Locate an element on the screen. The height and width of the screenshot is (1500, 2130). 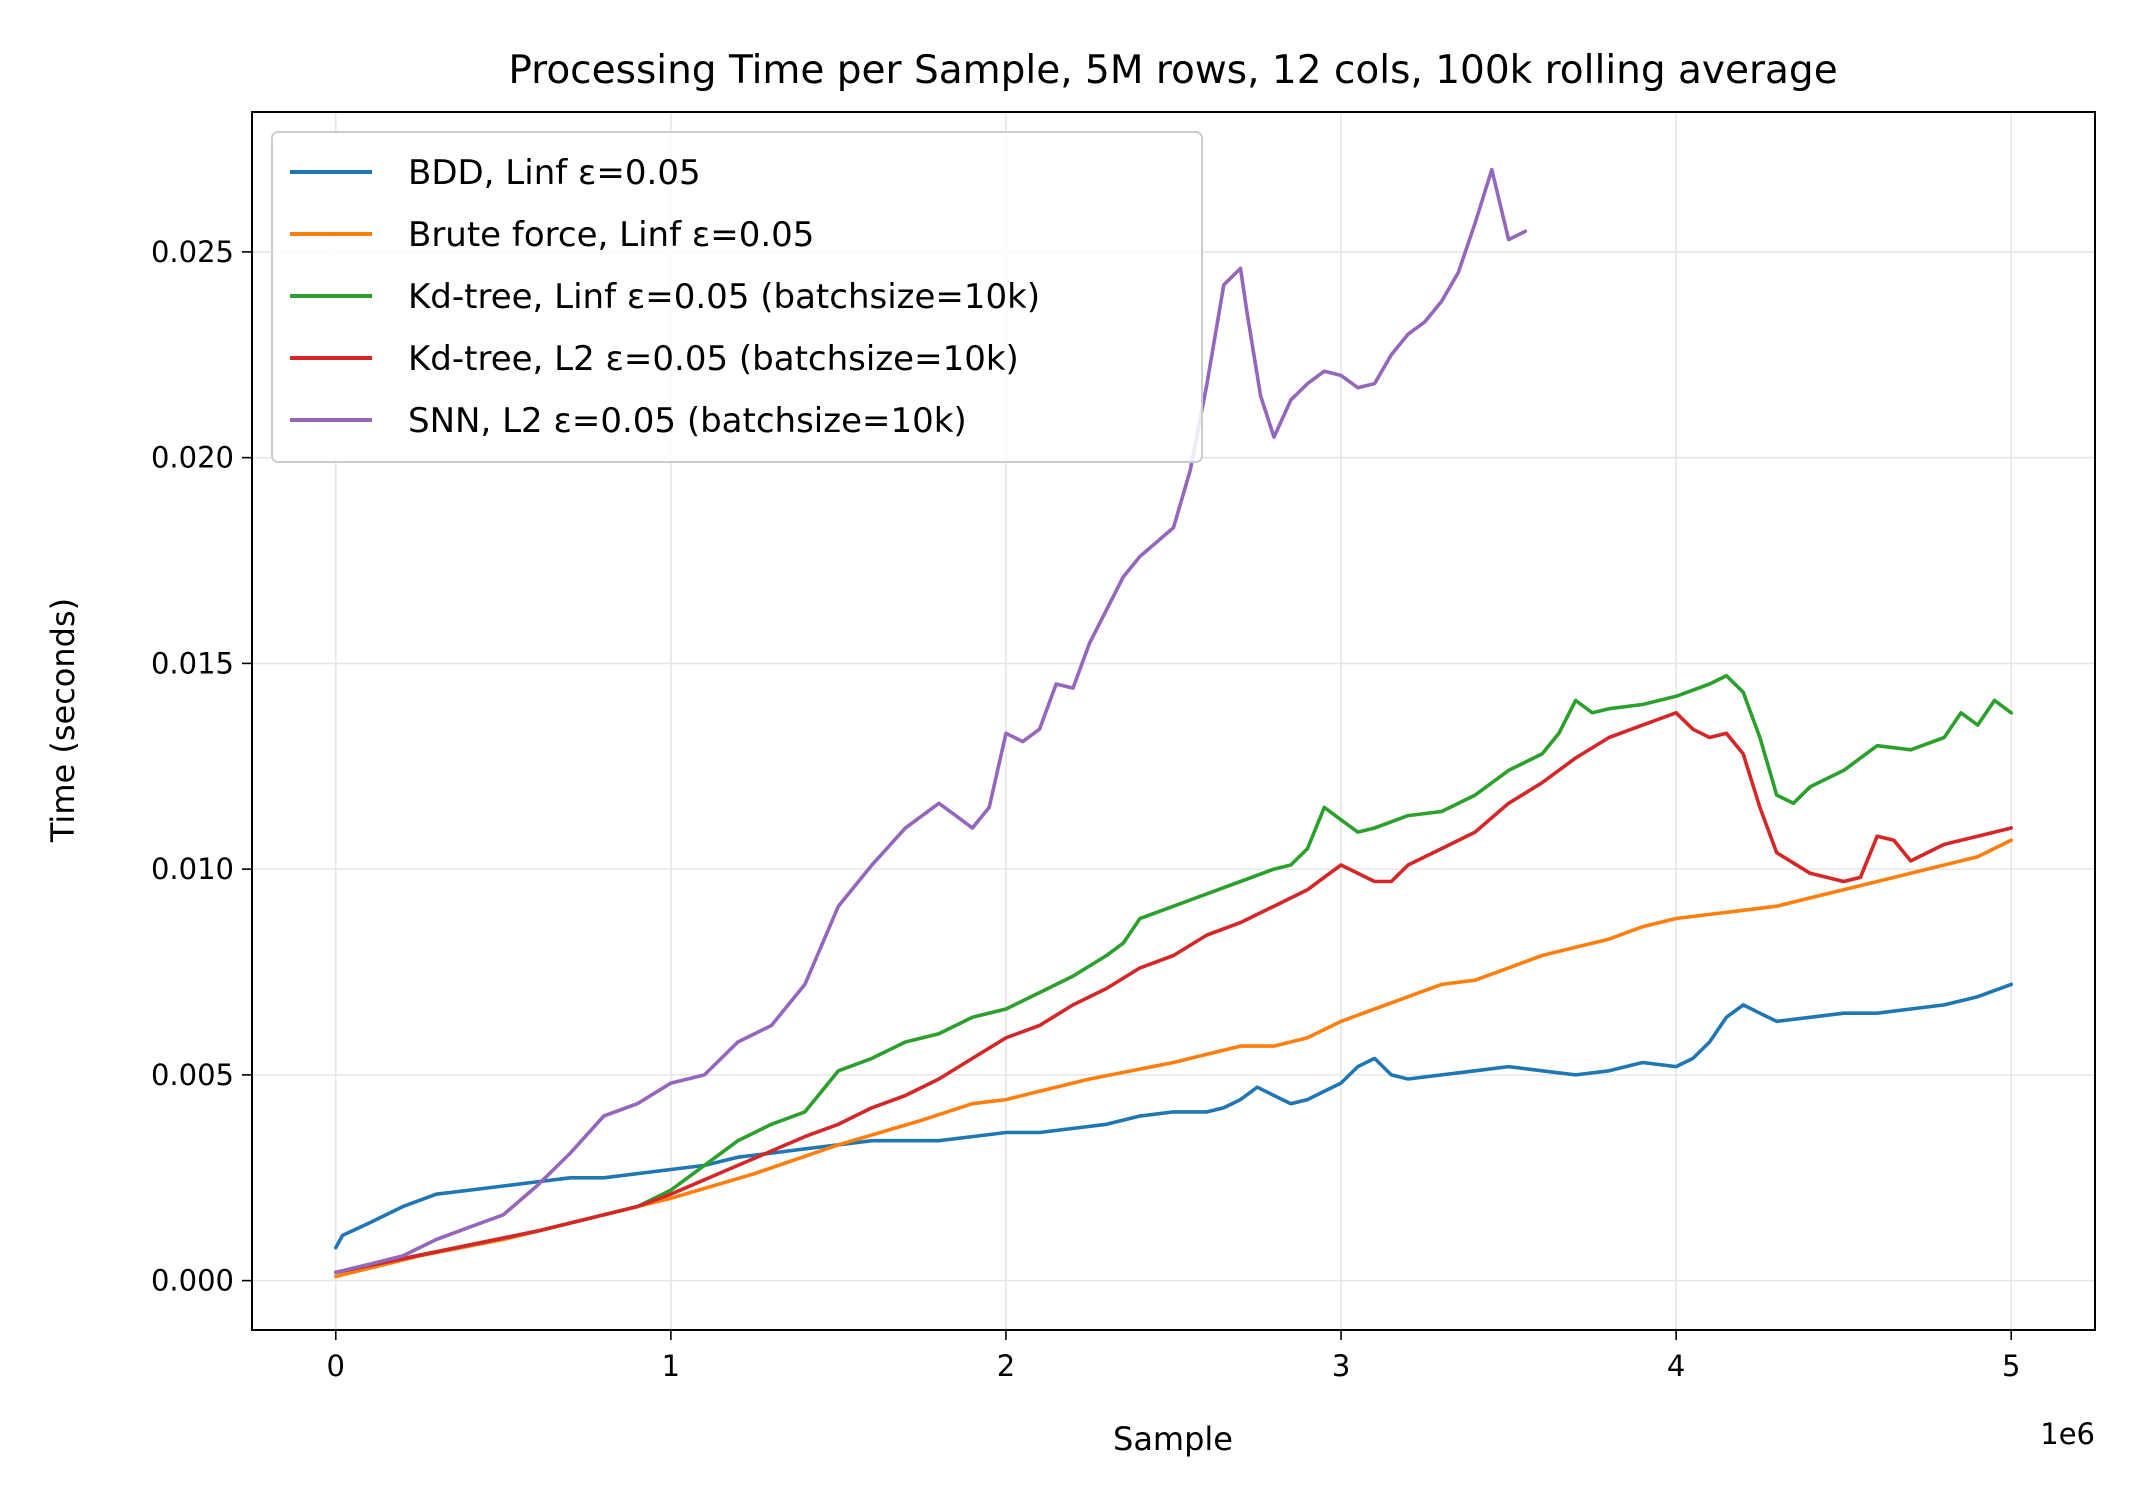
x-axis-offset-label: 1e6 is located at coordinates (2067, 1434).